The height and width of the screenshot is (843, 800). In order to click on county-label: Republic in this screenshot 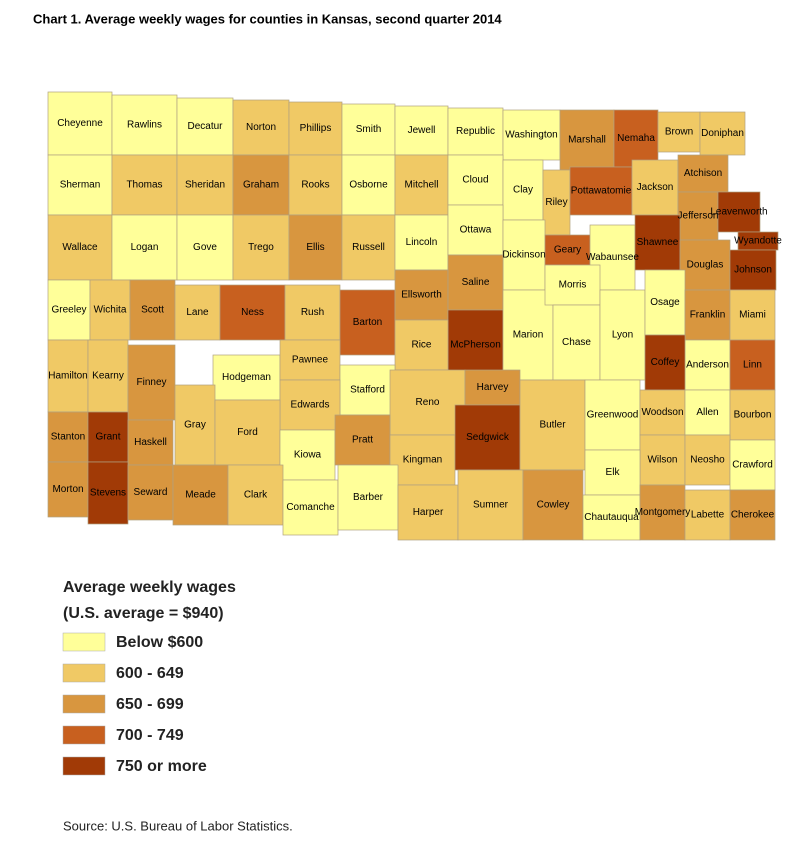, I will do `click(475, 131)`.